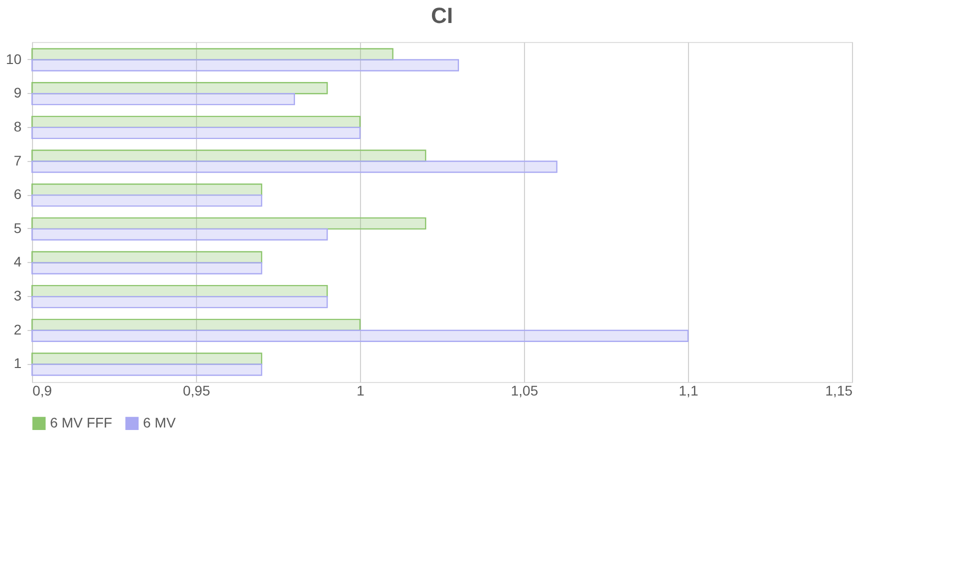 The height and width of the screenshot is (579, 961). What do you see at coordinates (18, 194) in the screenshot?
I see `y-tick-label: 6` at bounding box center [18, 194].